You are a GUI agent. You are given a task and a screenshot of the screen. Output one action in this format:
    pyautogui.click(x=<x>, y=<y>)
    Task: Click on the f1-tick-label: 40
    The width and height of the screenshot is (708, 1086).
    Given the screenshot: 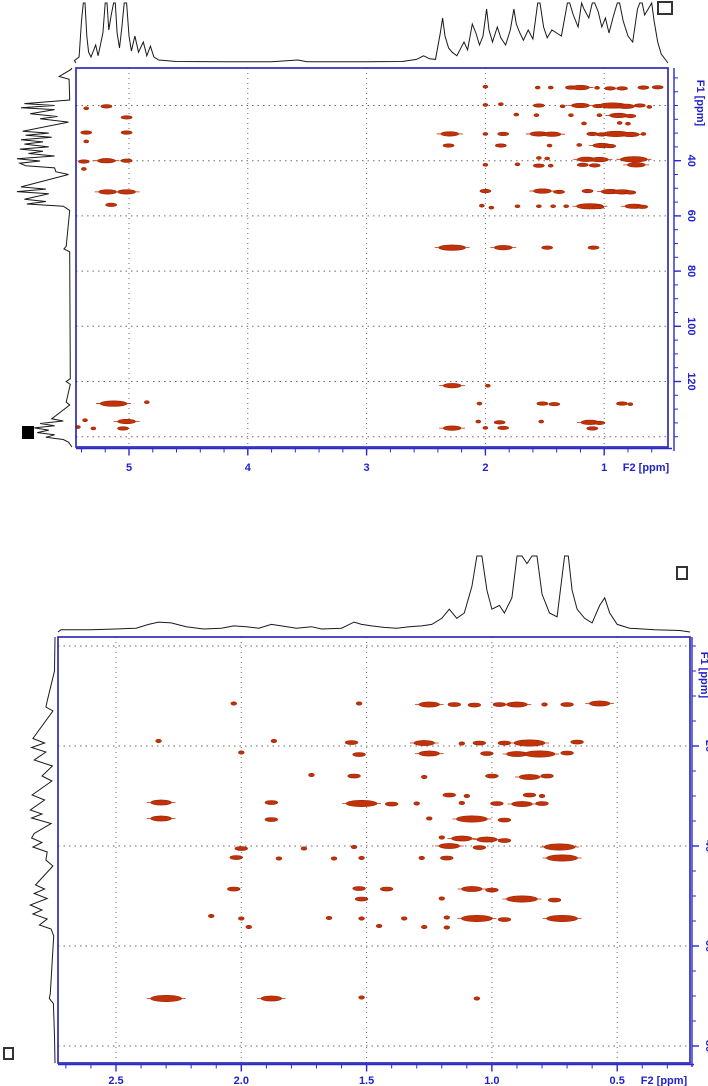 What is the action you would take?
    pyautogui.click(x=705, y=846)
    